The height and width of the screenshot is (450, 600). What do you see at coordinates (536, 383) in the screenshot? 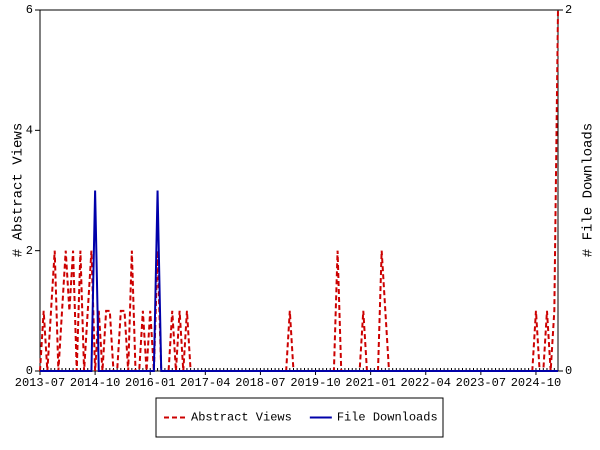
I see `x-tick-label: 2024-10` at bounding box center [536, 383].